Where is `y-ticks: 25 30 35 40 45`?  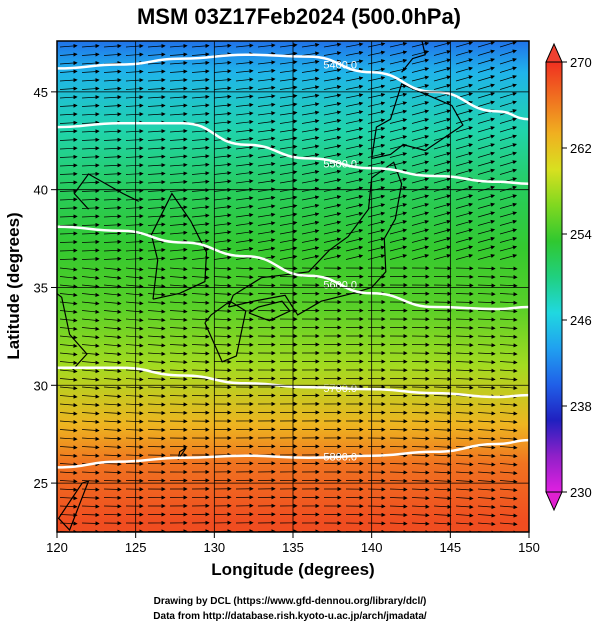
y-ticks: 25 30 35 40 45 is located at coordinates (45, 288).